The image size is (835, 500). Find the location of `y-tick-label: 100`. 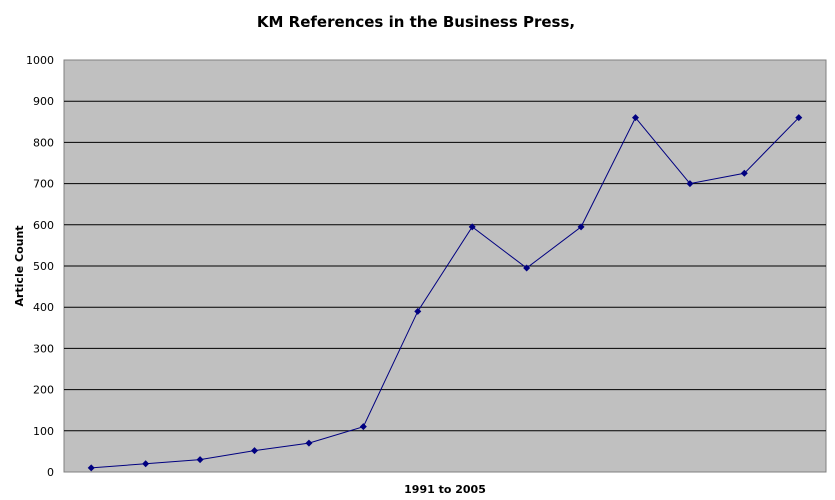

y-tick-label: 100 is located at coordinates (43, 431).